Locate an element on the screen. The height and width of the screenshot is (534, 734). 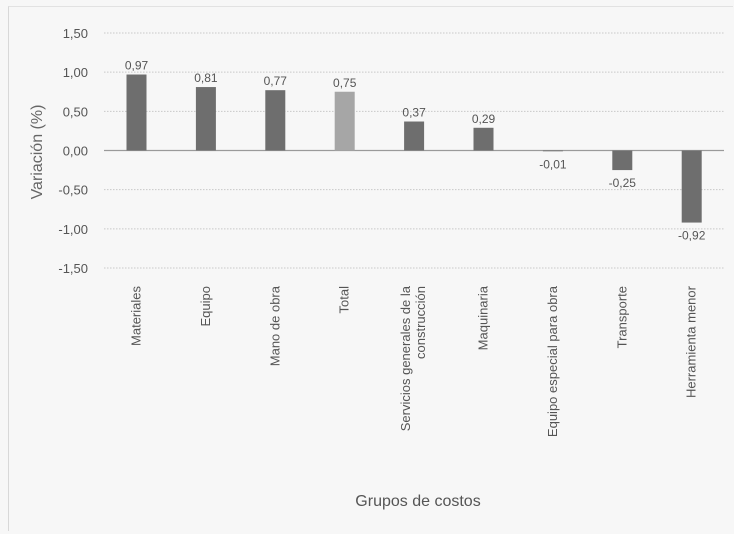
value-label: -0,92 is located at coordinates (692, 236).